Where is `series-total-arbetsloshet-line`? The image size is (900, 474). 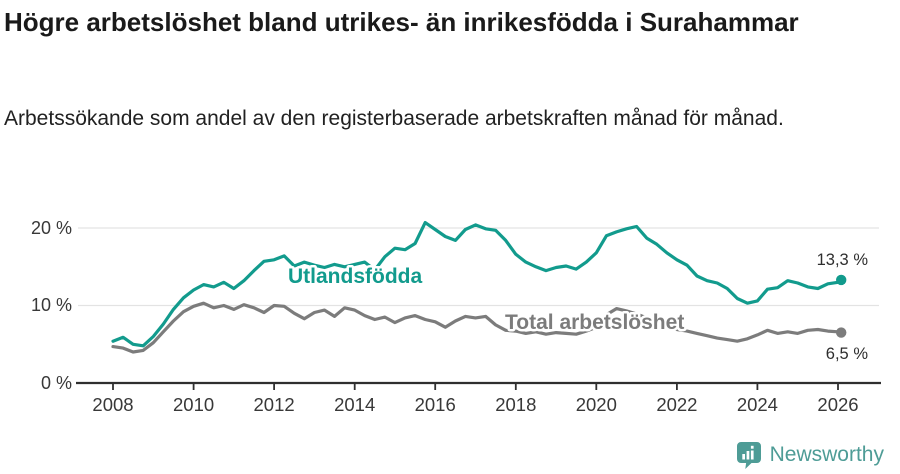
series-total-arbetsloshet-line is located at coordinates (477, 327).